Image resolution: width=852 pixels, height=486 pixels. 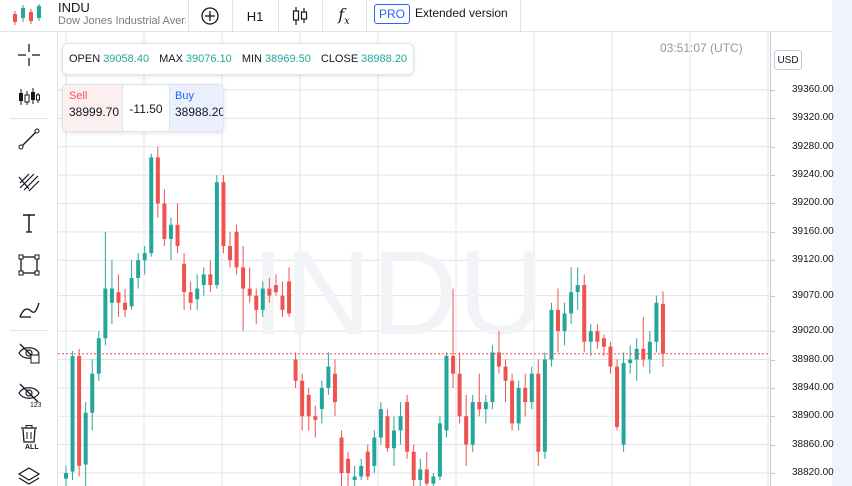 What do you see at coordinates (813, 203) in the screenshot?
I see `price-tick-label: 39200.00` at bounding box center [813, 203].